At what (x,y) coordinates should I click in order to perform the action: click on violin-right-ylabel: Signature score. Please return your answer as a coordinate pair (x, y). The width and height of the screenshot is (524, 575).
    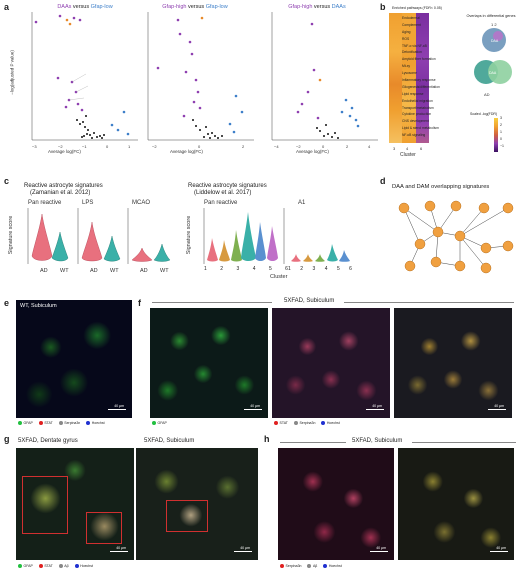
    Looking at the image, I should click on (189, 235).